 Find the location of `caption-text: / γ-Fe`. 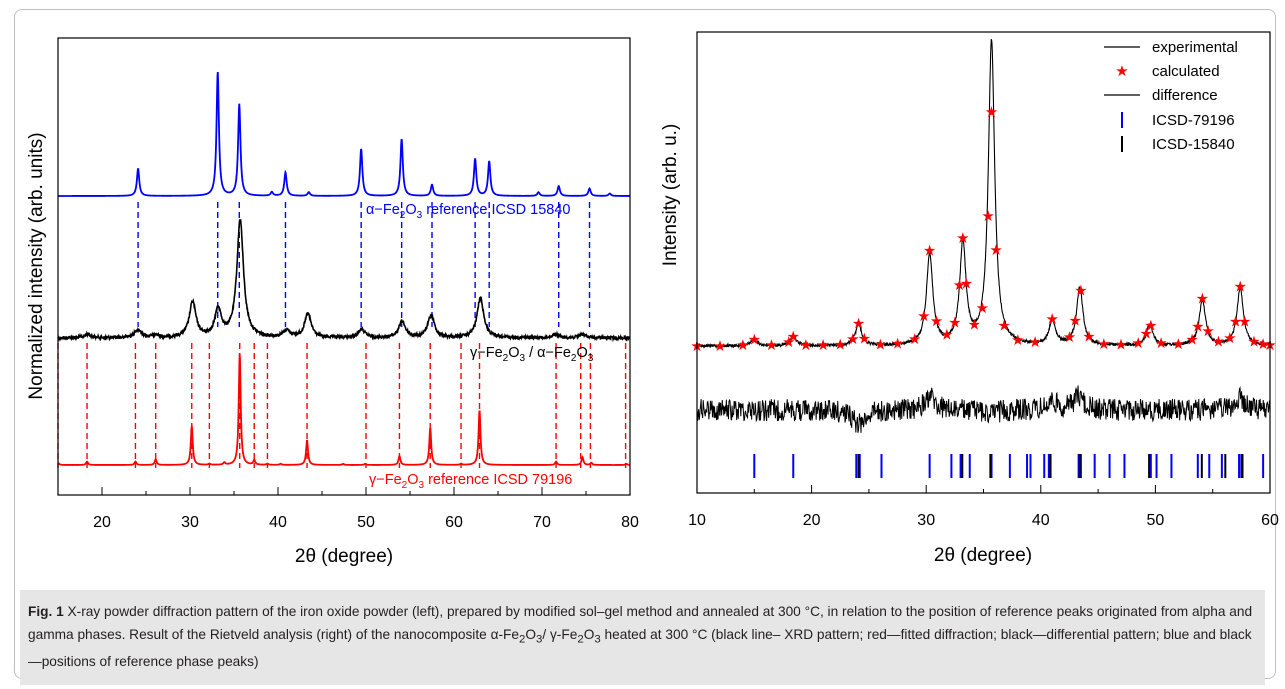

caption-text: / γ-Fe is located at coordinates (560, 634).